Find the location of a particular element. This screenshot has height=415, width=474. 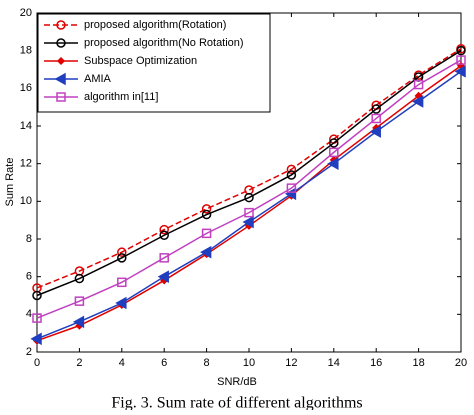

y-tick-label: 6 is located at coordinates (29, 277).